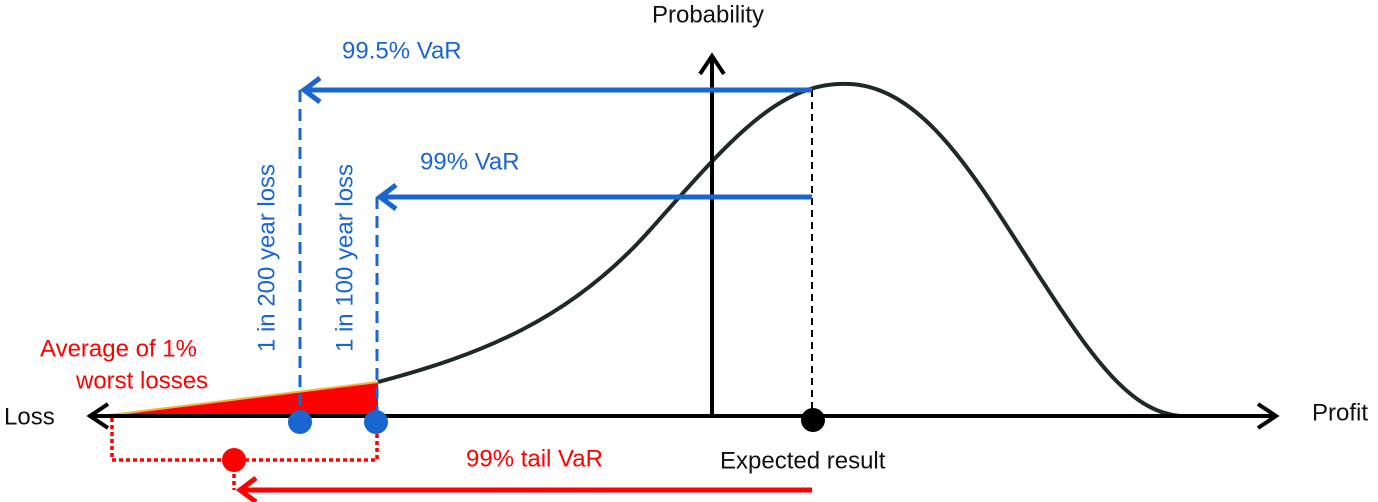 The height and width of the screenshot is (502, 1378). Describe the element at coordinates (300, 422) in the screenshot. I see `loss-200-dot` at that location.